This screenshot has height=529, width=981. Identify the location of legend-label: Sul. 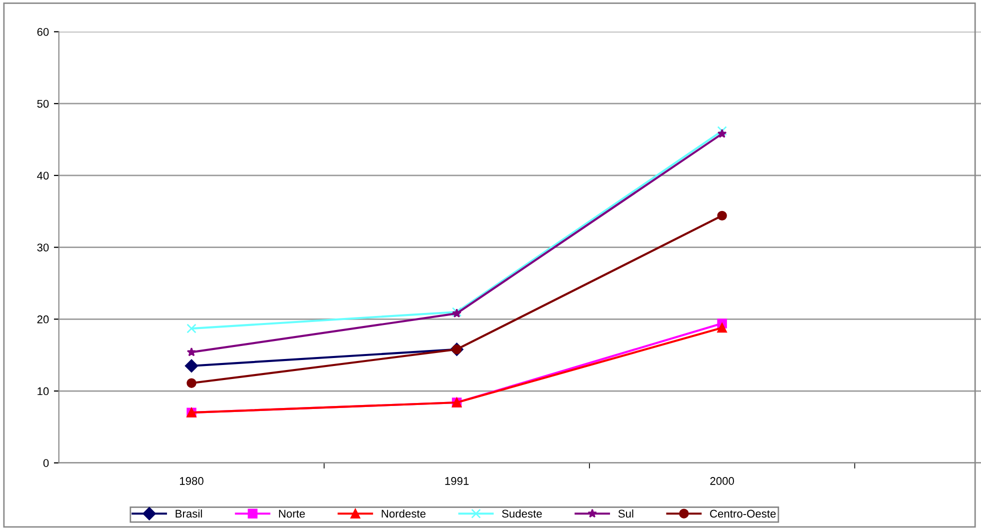
(626, 513).